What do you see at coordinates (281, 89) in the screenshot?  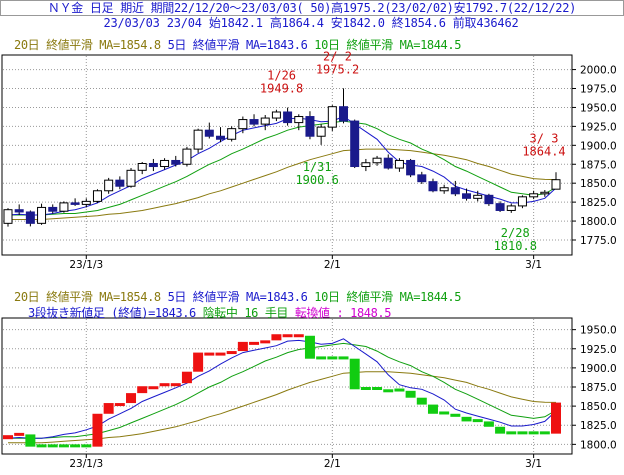 I see `annotation-value: 1949.8` at bounding box center [281, 89].